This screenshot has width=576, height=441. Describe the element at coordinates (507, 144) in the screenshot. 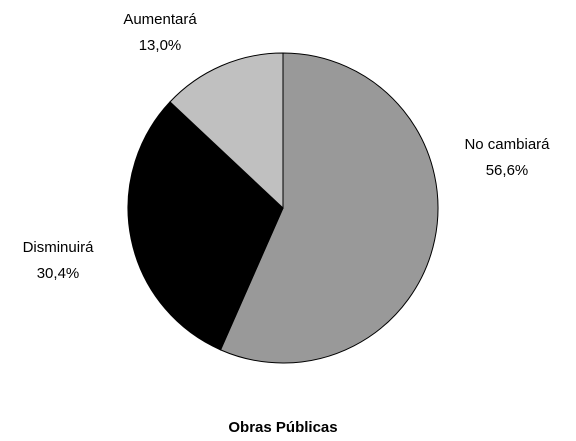

I see `slice-label: No cambiará` at that location.